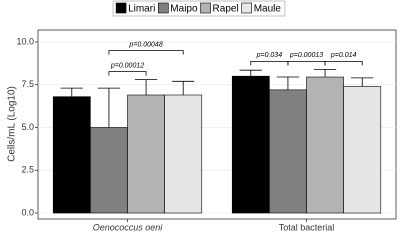 This screenshot has width=400, height=240. I want to click on y-tick-label: 0.0, so click(27, 212).